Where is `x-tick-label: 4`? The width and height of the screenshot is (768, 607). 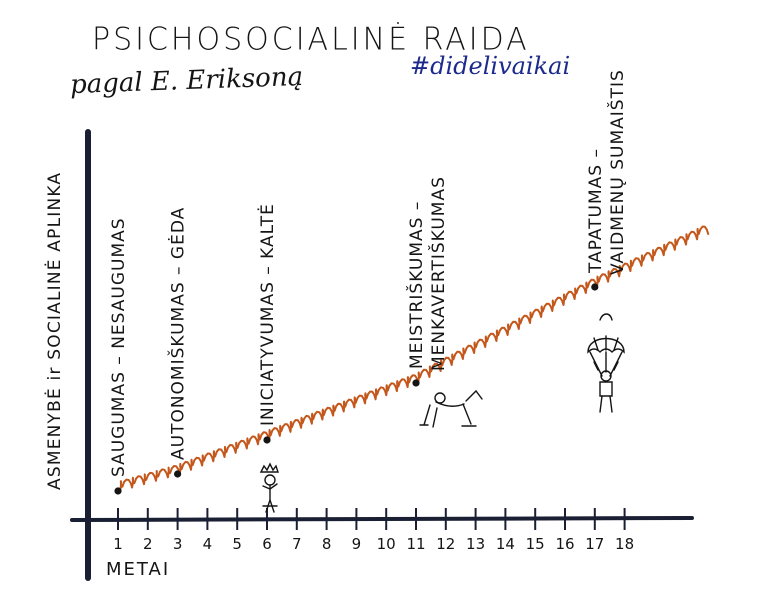
x-tick-label: 4 is located at coordinates (208, 544).